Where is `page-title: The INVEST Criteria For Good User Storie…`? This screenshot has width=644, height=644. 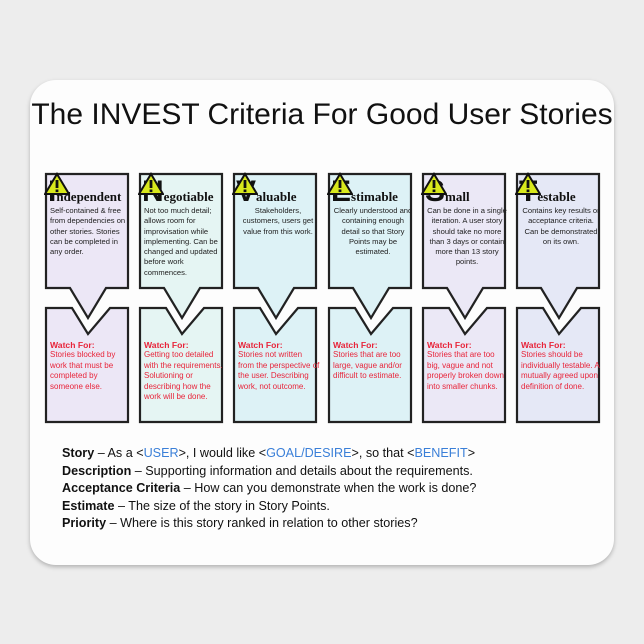
page-title: The INVEST Criteria For Good User Storie… is located at coordinates (322, 114).